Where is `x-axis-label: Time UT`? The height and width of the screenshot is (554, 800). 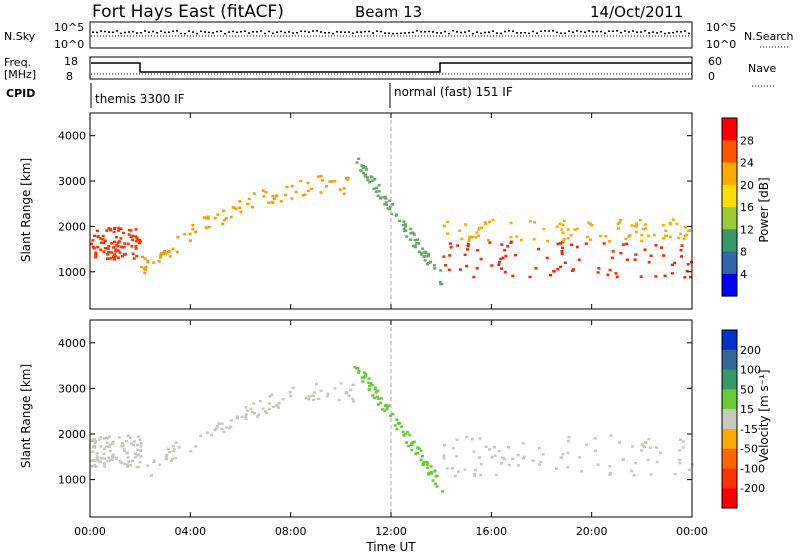 x-axis-label: Time UT is located at coordinates (390, 547).